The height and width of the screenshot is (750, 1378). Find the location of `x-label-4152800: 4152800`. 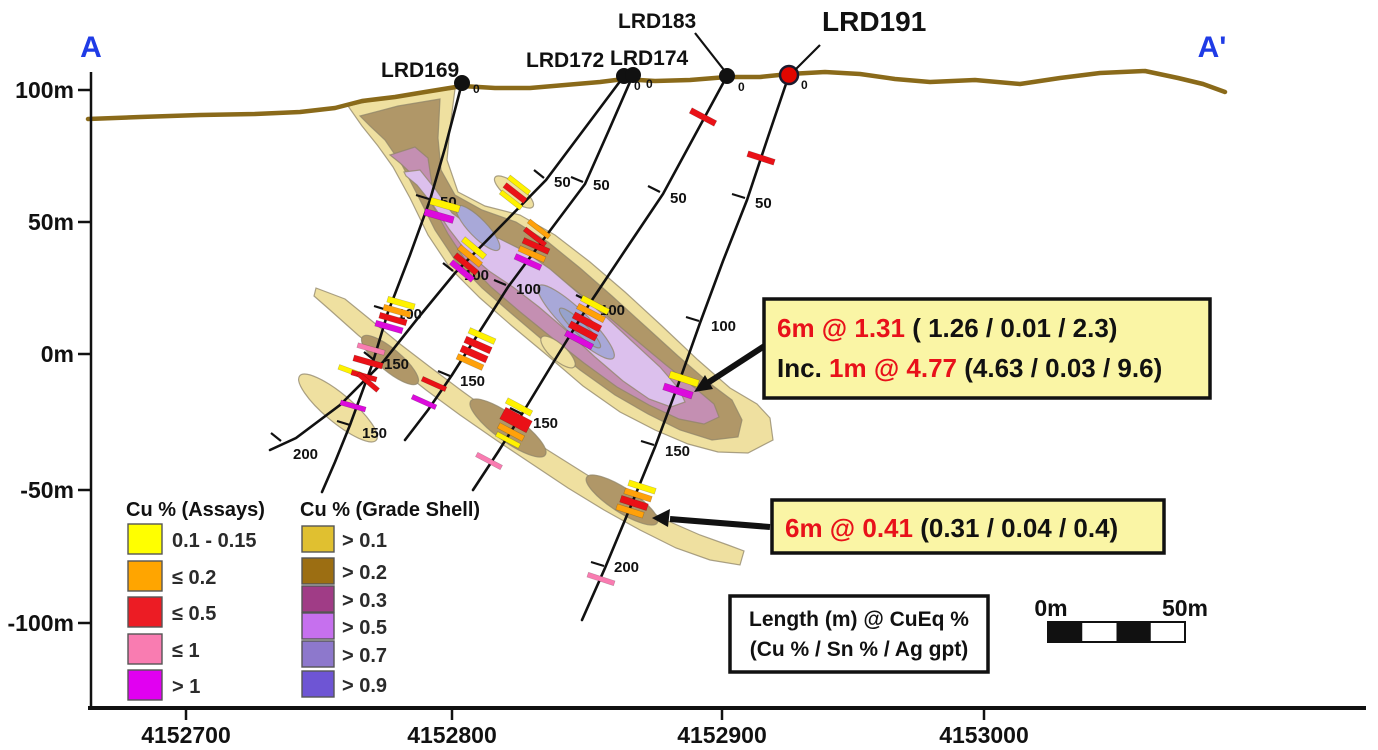

x-label-4152800: 4152800 is located at coordinates (452, 735).